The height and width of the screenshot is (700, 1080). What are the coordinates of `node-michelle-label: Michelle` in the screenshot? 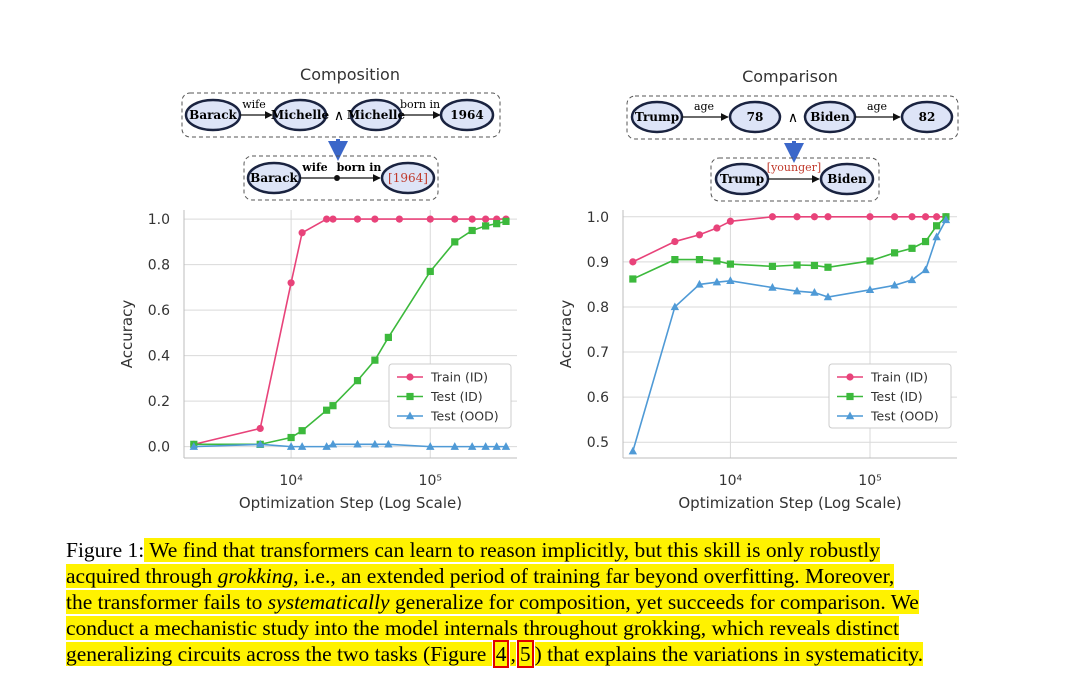 It's located at (300, 115).